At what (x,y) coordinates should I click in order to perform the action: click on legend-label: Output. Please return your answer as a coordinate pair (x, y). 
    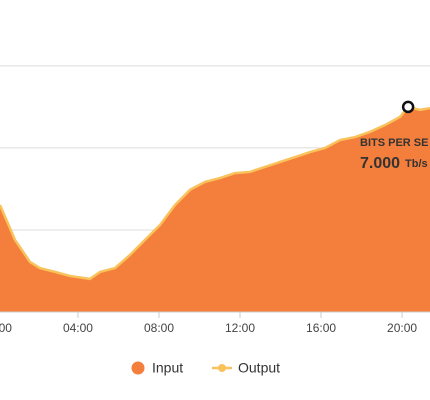
    Looking at the image, I should click on (259, 368).